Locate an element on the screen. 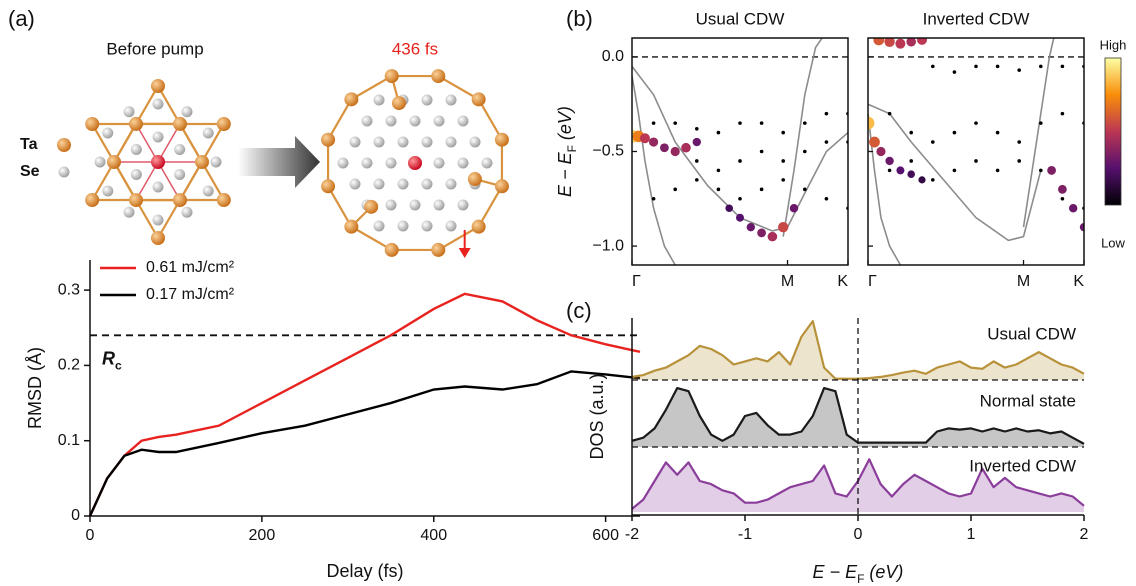 This screenshot has height=586, width=1136. x-tick-label: -1 is located at coordinates (745, 534).